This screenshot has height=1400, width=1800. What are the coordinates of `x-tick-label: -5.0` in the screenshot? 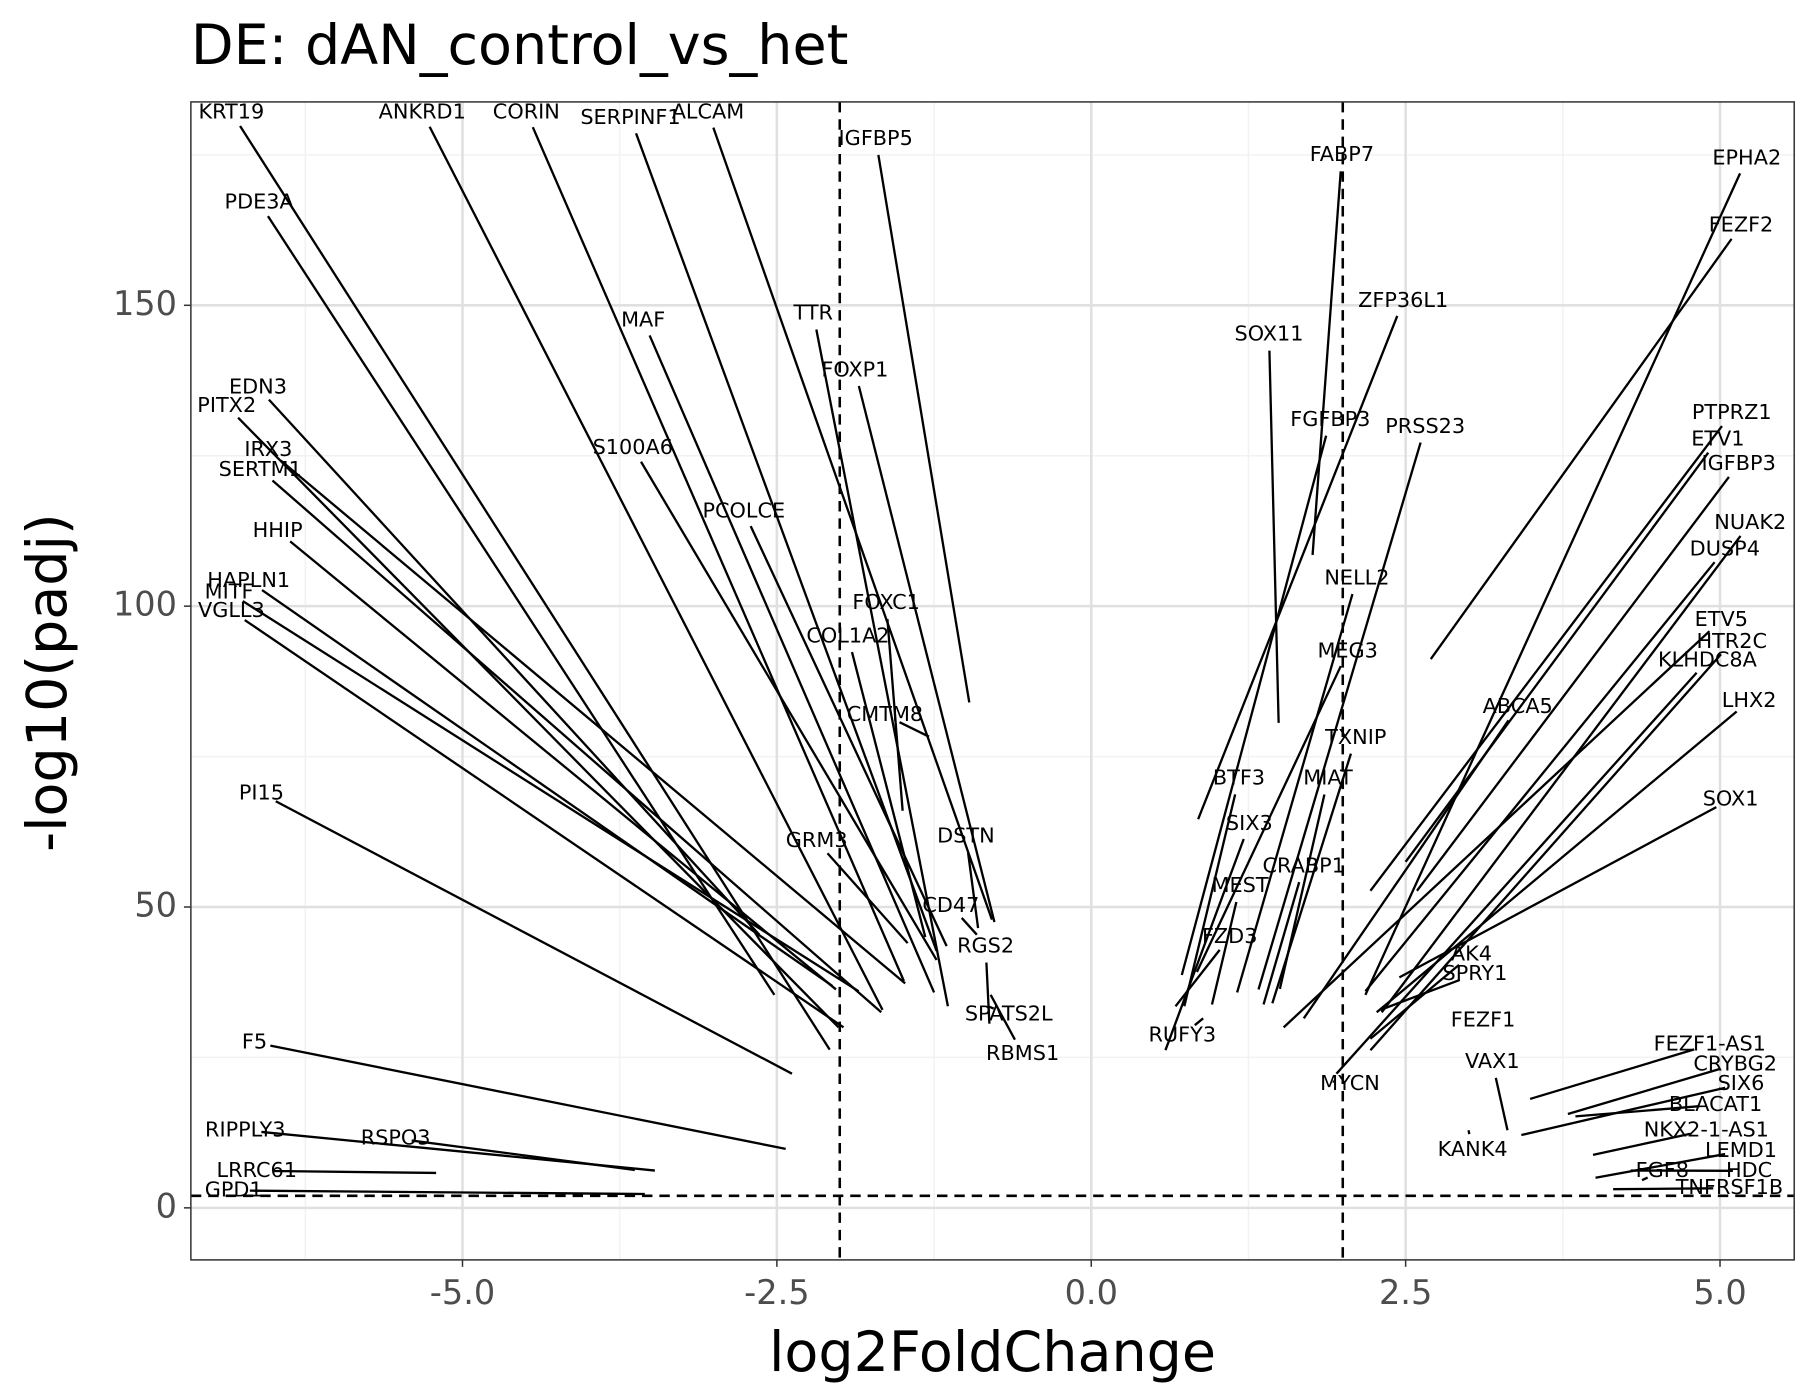 It's located at (462, 1292).